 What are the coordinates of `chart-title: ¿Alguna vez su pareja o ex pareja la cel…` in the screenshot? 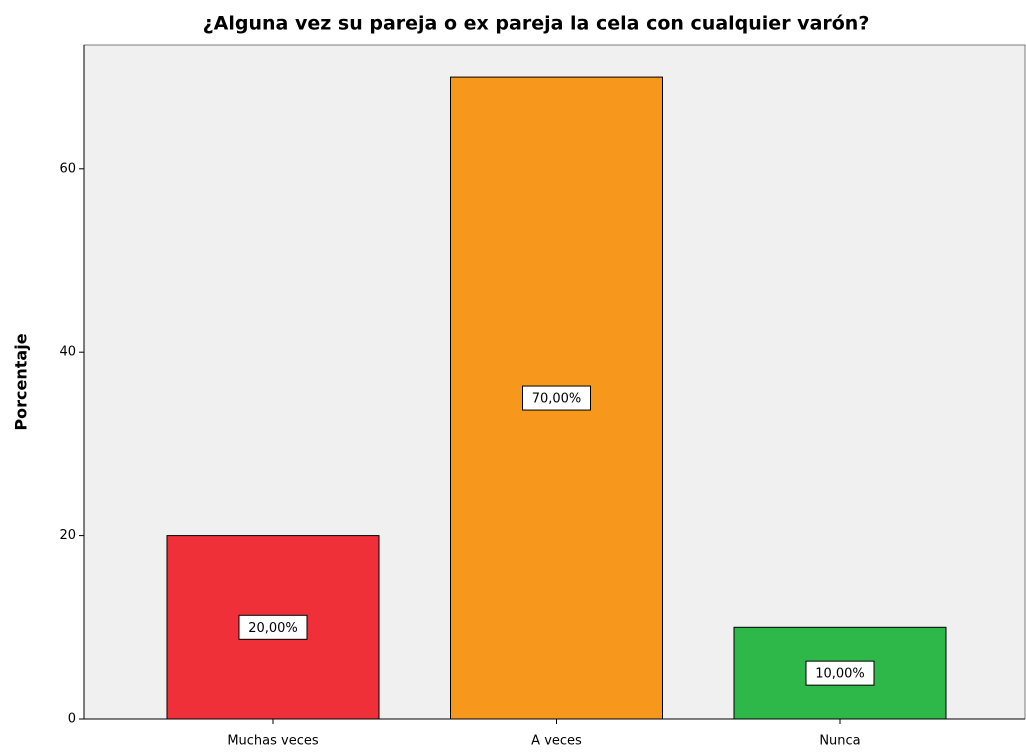 It's located at (536, 24).